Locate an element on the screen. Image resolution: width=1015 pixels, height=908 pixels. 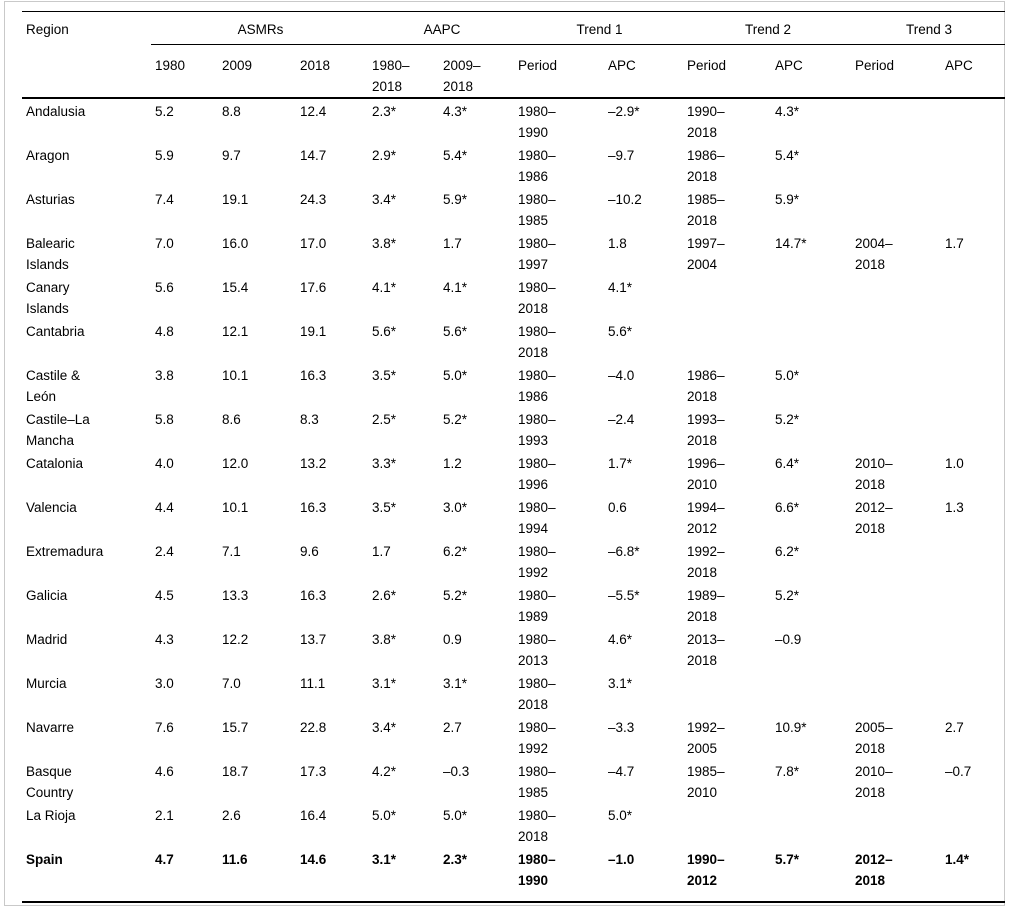
region-cell: Spain is located at coordinates (44, 859).